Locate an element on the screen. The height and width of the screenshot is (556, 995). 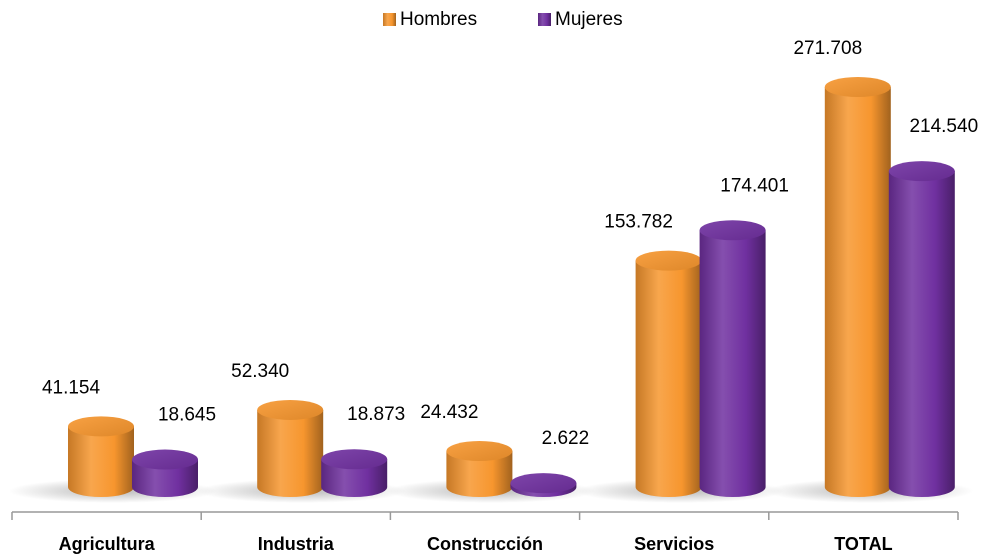
data-label: 174.401 is located at coordinates (754, 185).